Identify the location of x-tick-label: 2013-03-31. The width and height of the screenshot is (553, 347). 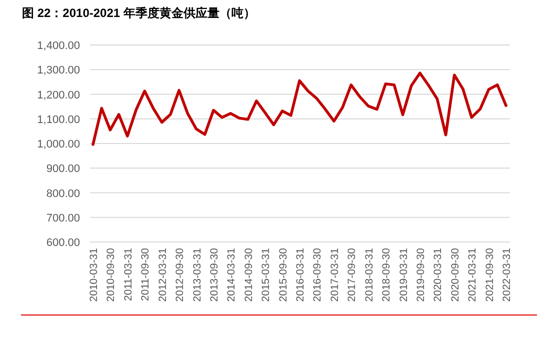
(197, 275).